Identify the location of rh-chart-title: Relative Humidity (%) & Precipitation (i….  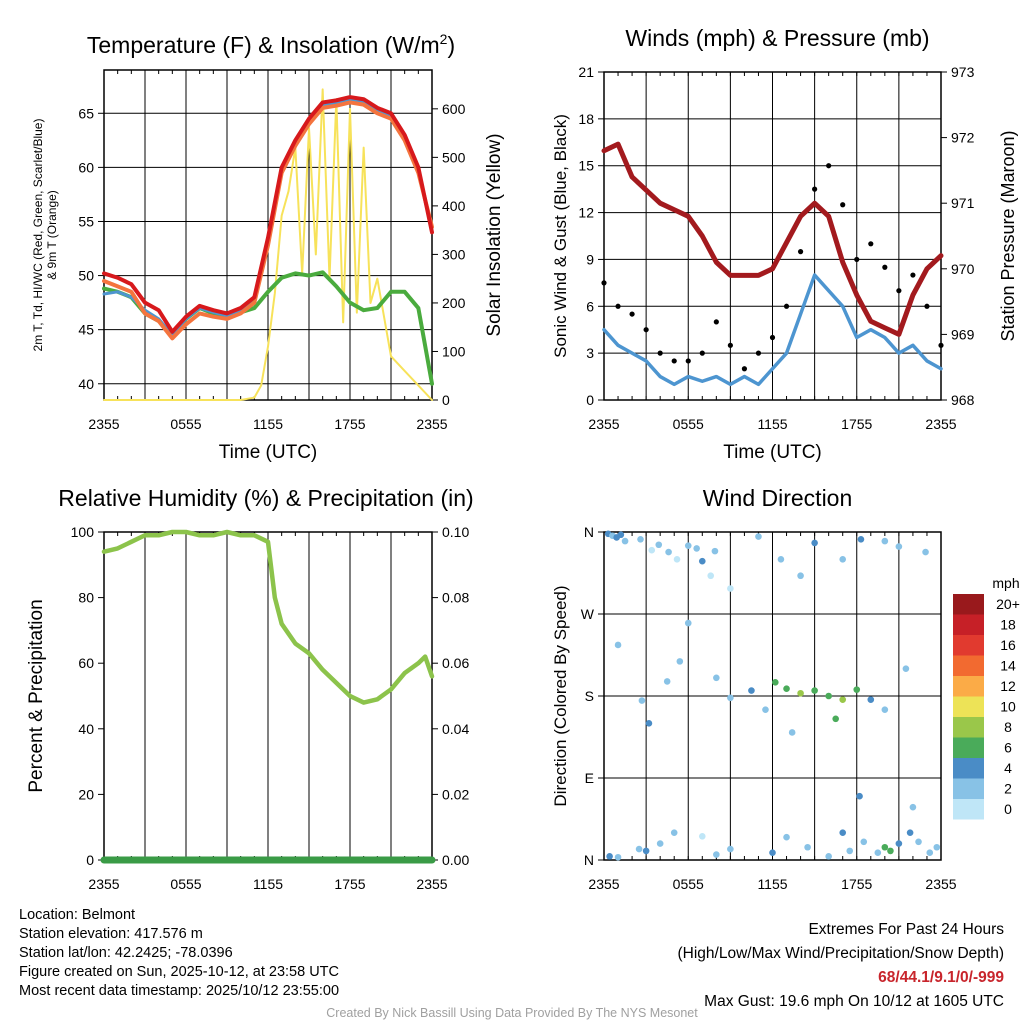
(265, 498).